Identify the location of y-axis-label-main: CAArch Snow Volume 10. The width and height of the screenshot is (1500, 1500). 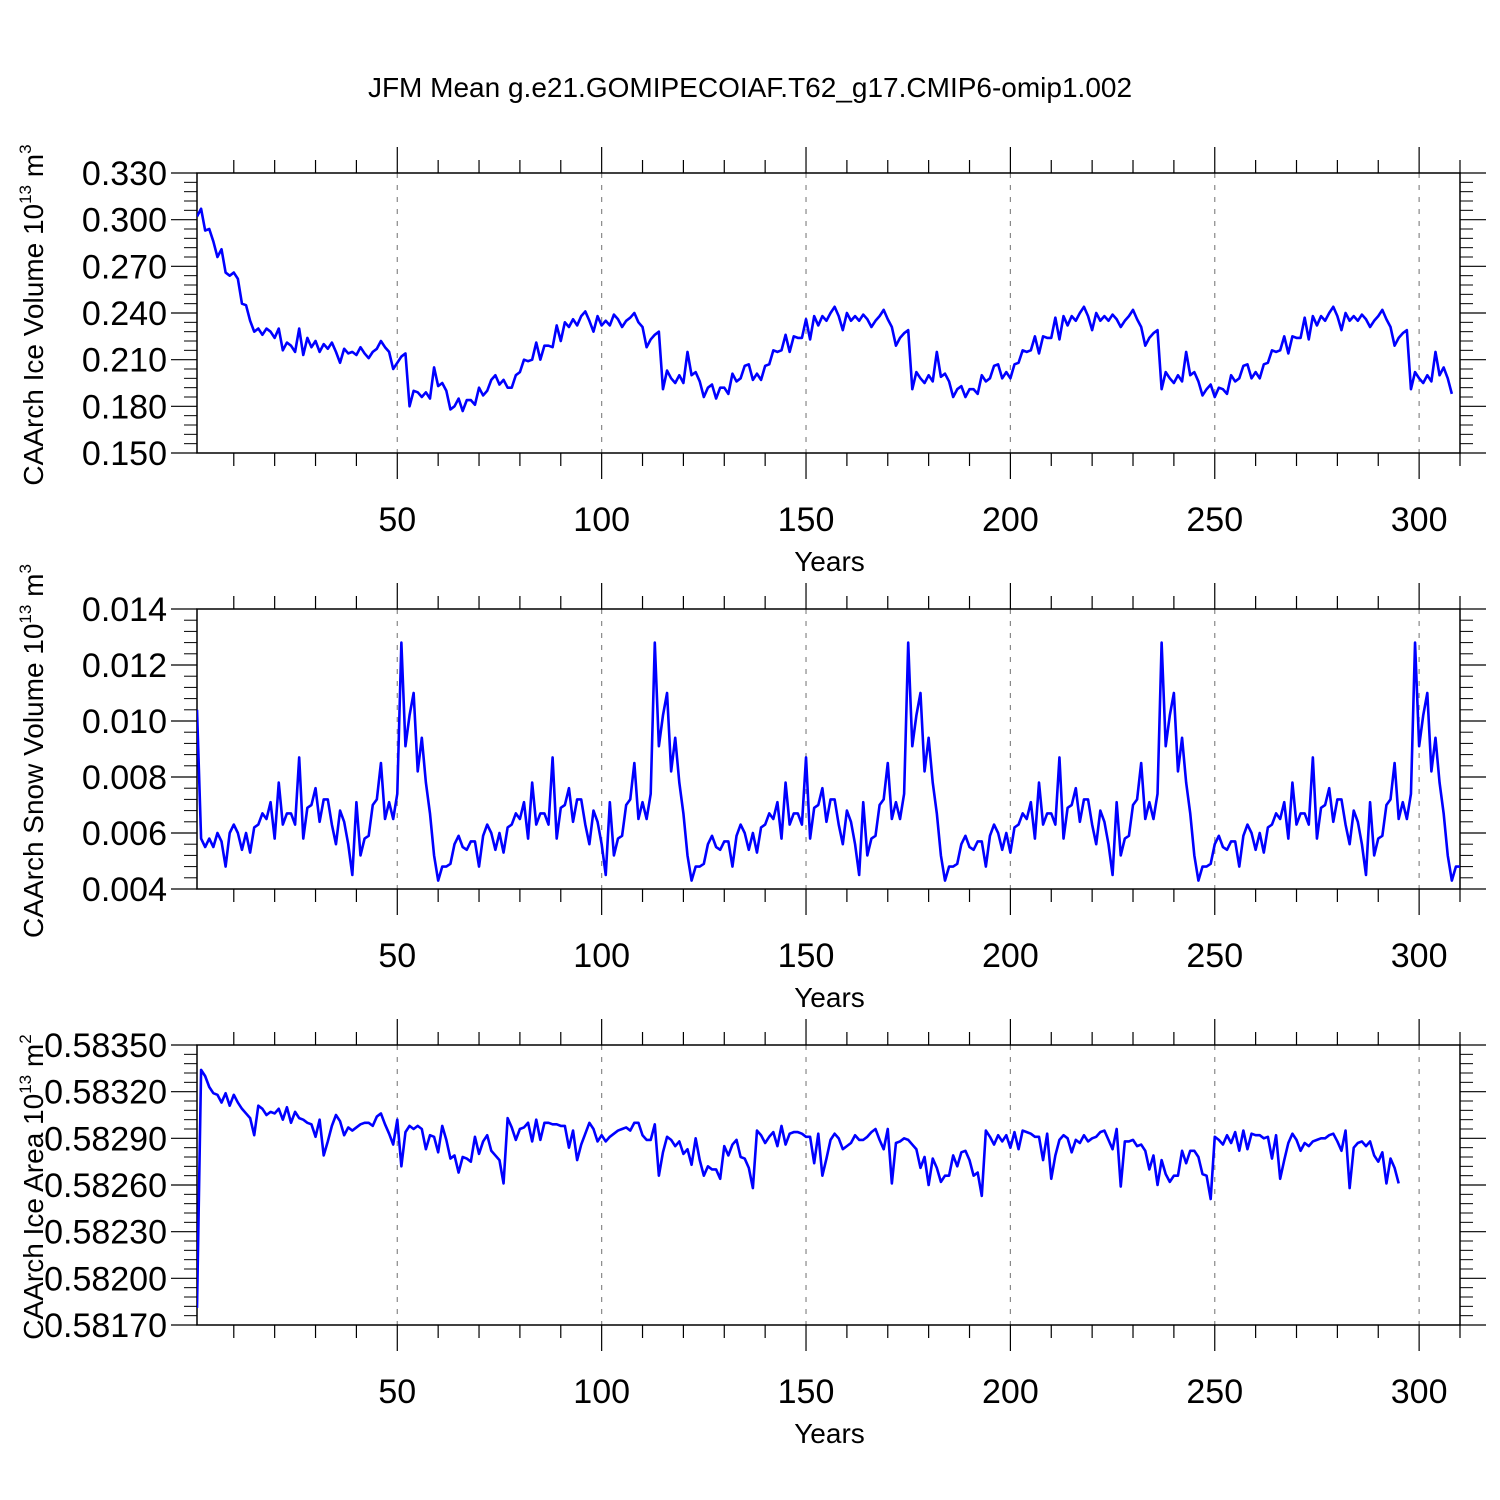
(33, 781).